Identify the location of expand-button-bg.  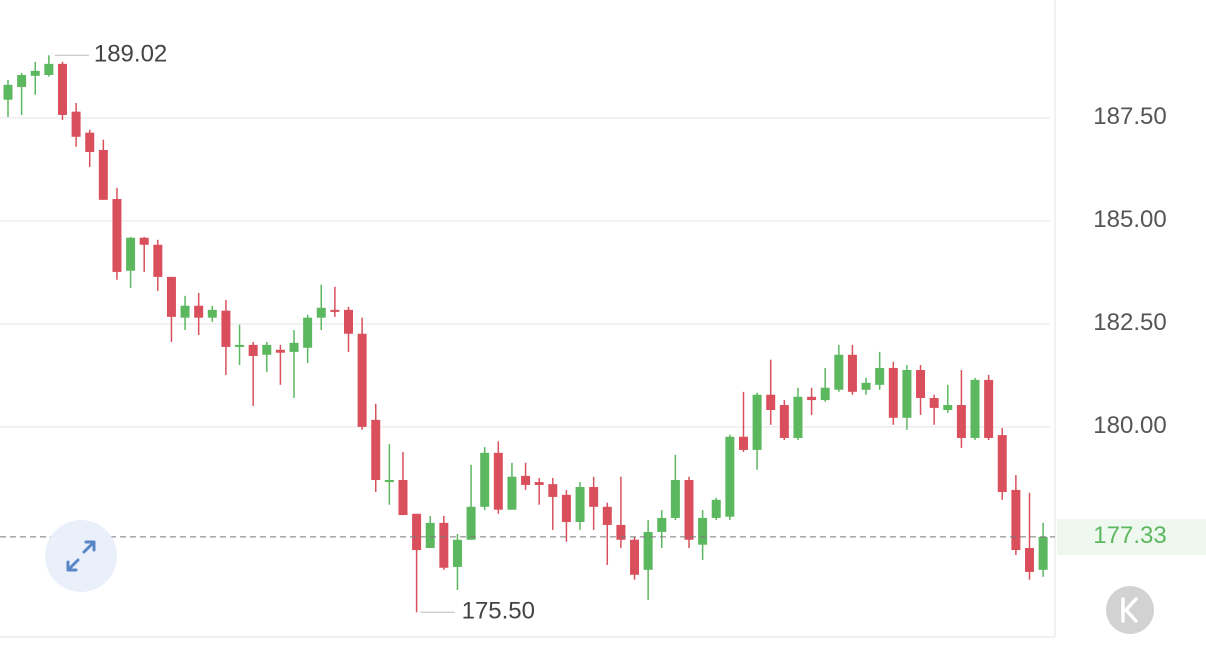
(81, 556).